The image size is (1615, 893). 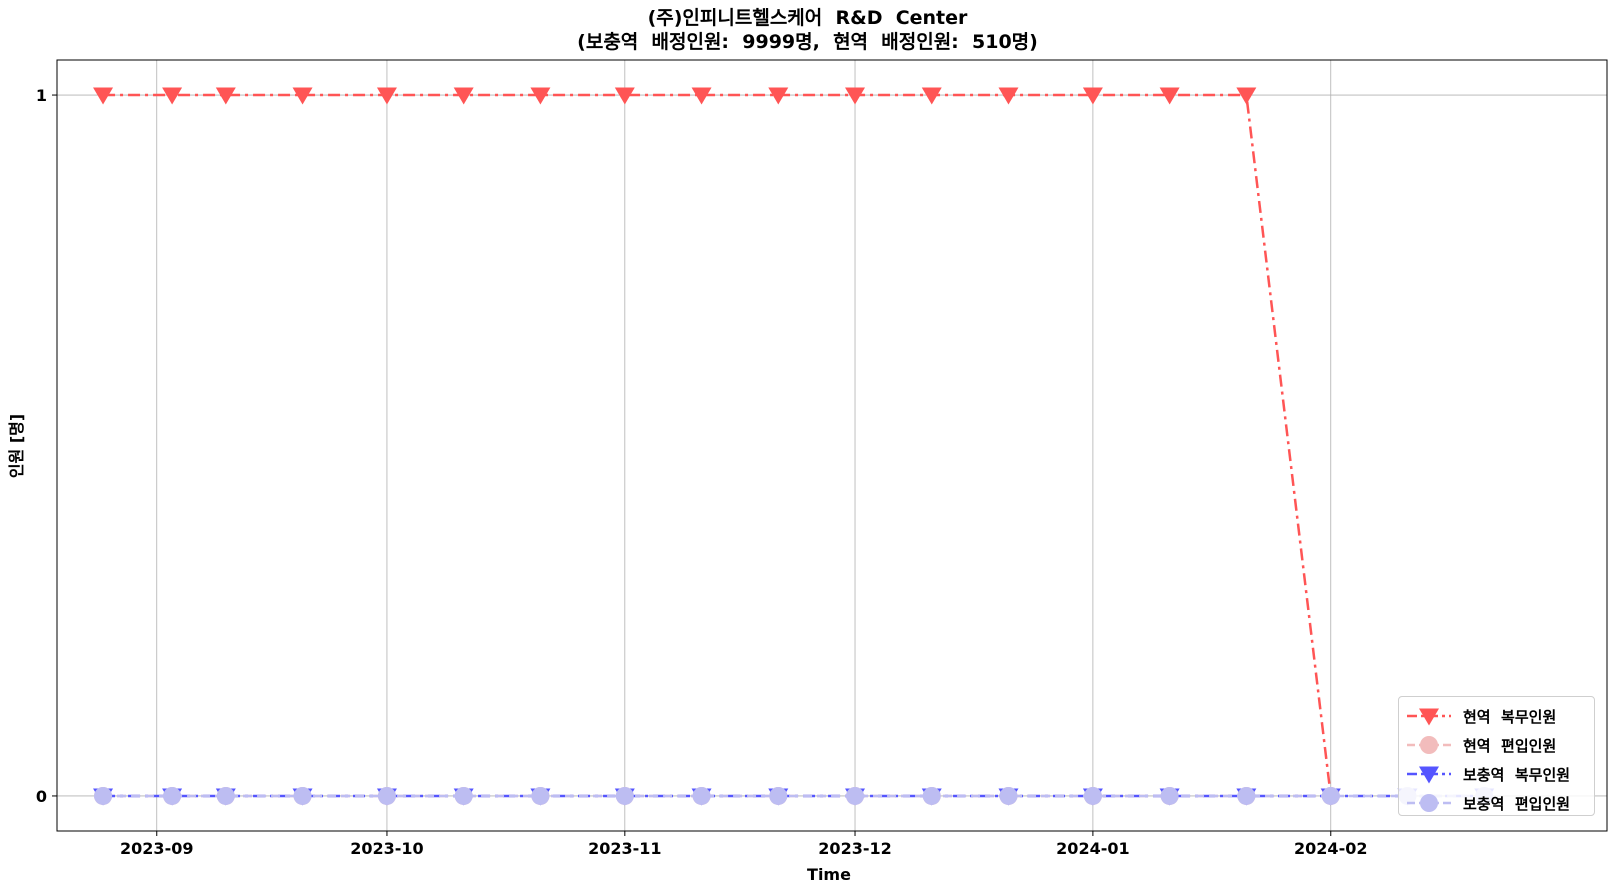 I want to click on x-tick-label: 2023-12, so click(x=854, y=848).